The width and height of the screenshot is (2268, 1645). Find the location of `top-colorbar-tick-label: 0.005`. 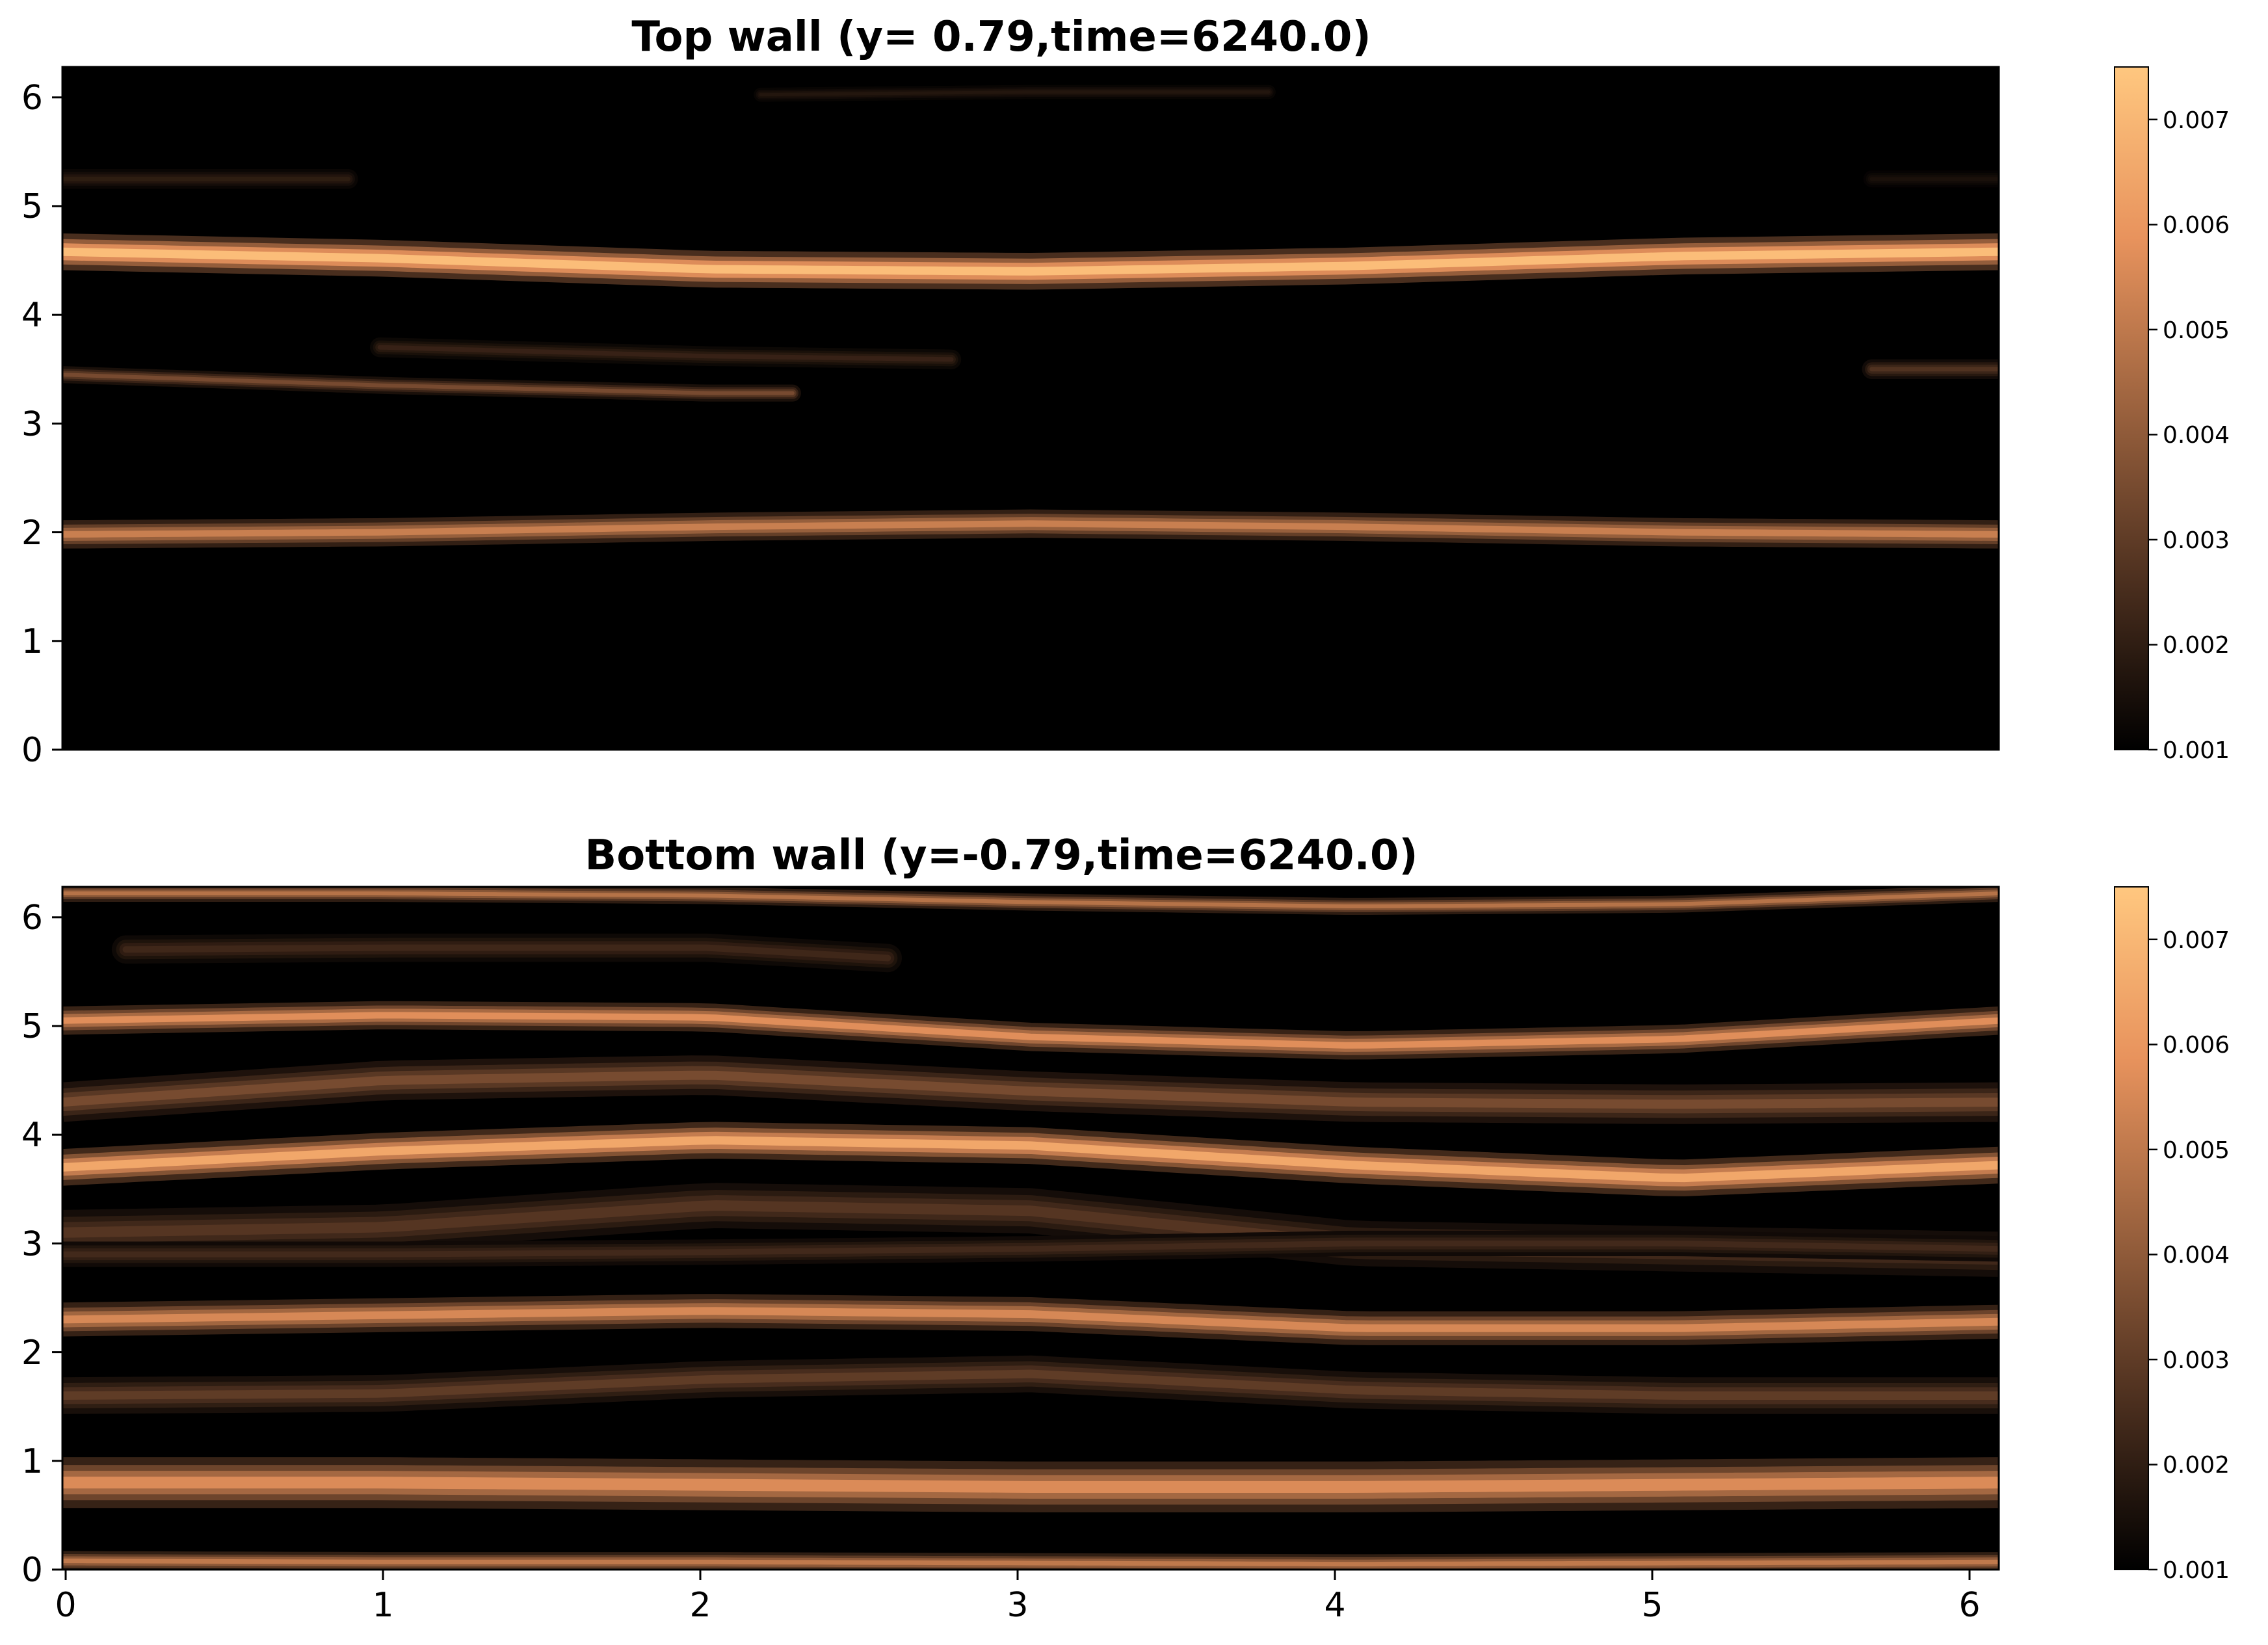

top-colorbar-tick-label: 0.005 is located at coordinates (2196, 330).